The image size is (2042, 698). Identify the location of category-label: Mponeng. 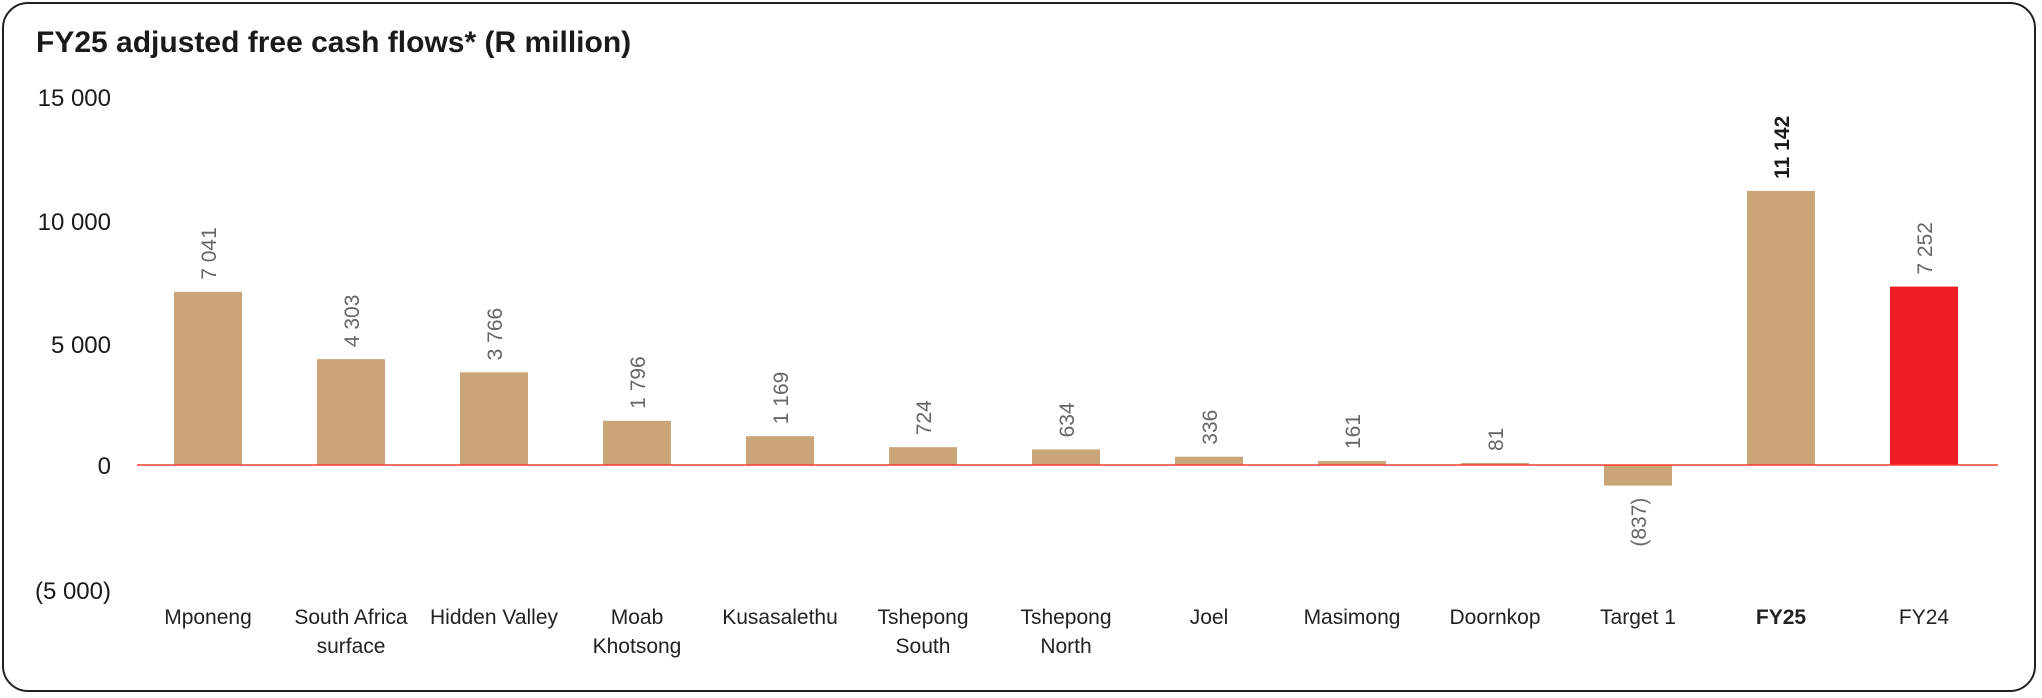
(208, 617).